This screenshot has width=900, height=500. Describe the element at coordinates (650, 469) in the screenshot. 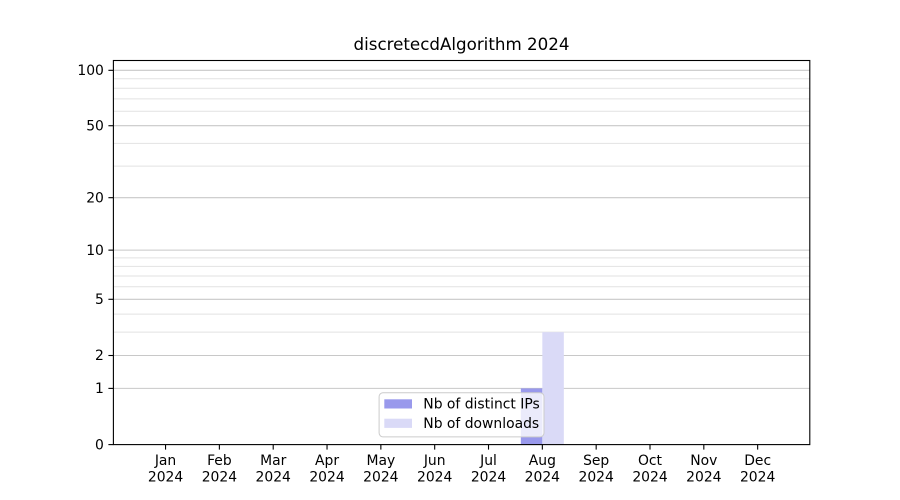

I see `x-tick-label: Oct 2024` at that location.